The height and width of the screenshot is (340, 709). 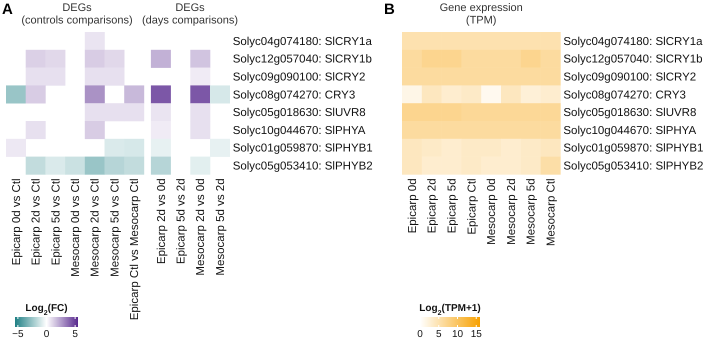 What do you see at coordinates (532, 211) in the screenshot?
I see `x-tick-label: Mesocarp 5d` at bounding box center [532, 211].